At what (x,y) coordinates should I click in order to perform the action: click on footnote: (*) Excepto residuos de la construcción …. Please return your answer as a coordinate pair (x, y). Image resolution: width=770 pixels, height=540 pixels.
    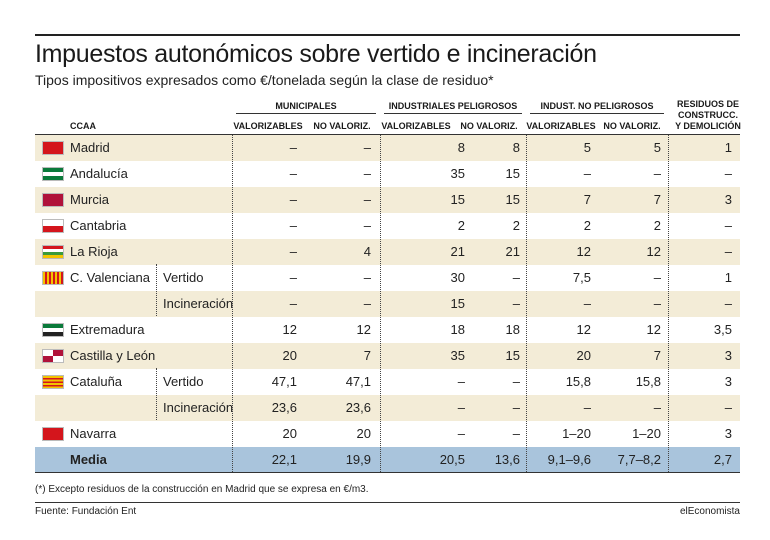
    Looking at the image, I should click on (202, 489).